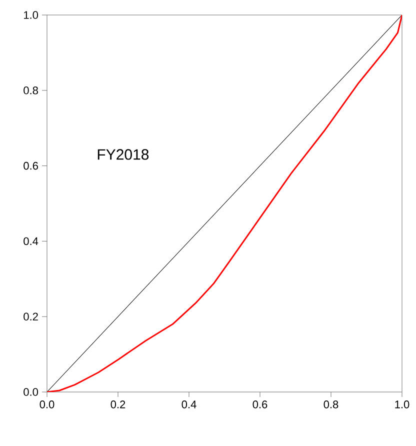 The image size is (416, 446). I want to click on x-tick-label: 0.0, so click(47, 404).